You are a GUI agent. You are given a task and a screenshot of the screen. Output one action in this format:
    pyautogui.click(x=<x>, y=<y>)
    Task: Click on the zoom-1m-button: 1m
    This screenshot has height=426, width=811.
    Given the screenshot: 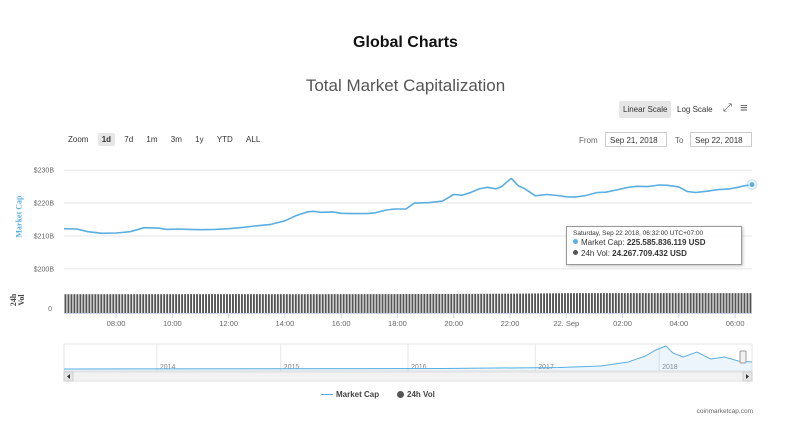 What is the action you would take?
    pyautogui.click(x=152, y=139)
    